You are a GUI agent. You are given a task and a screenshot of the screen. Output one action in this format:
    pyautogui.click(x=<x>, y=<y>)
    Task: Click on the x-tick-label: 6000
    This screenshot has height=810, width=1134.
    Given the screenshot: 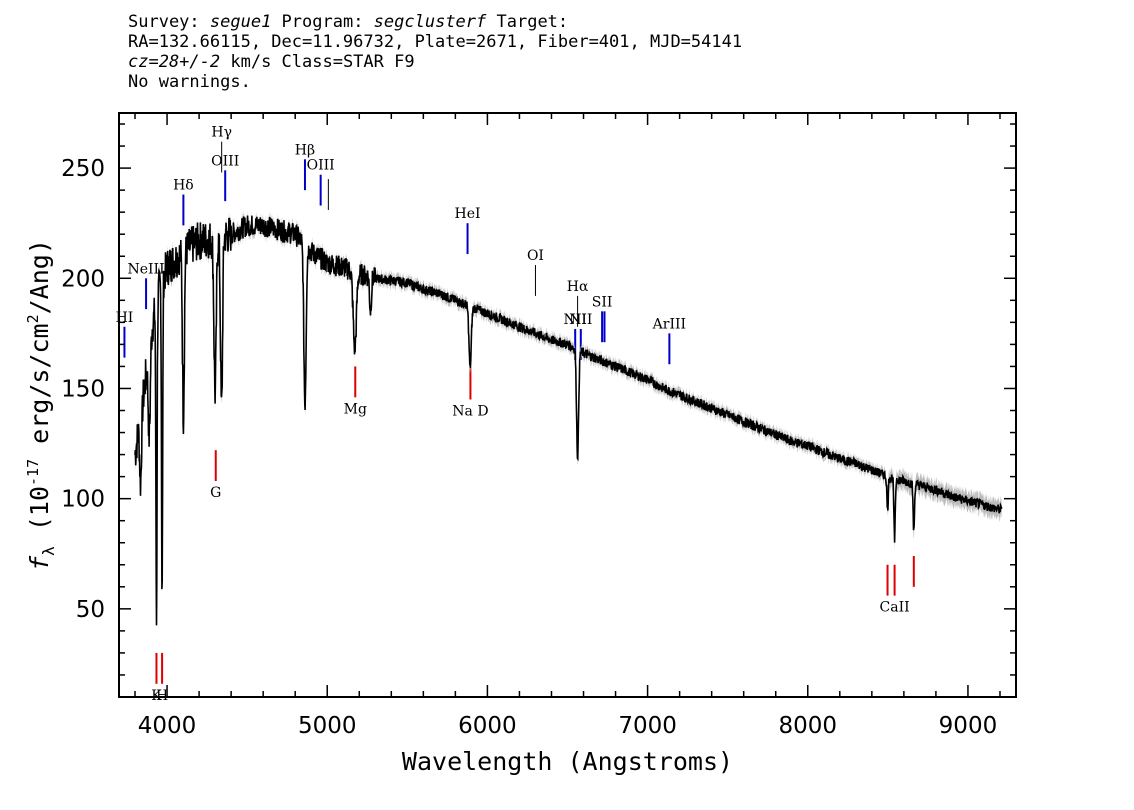 What is the action you would take?
    pyautogui.click(x=487, y=726)
    